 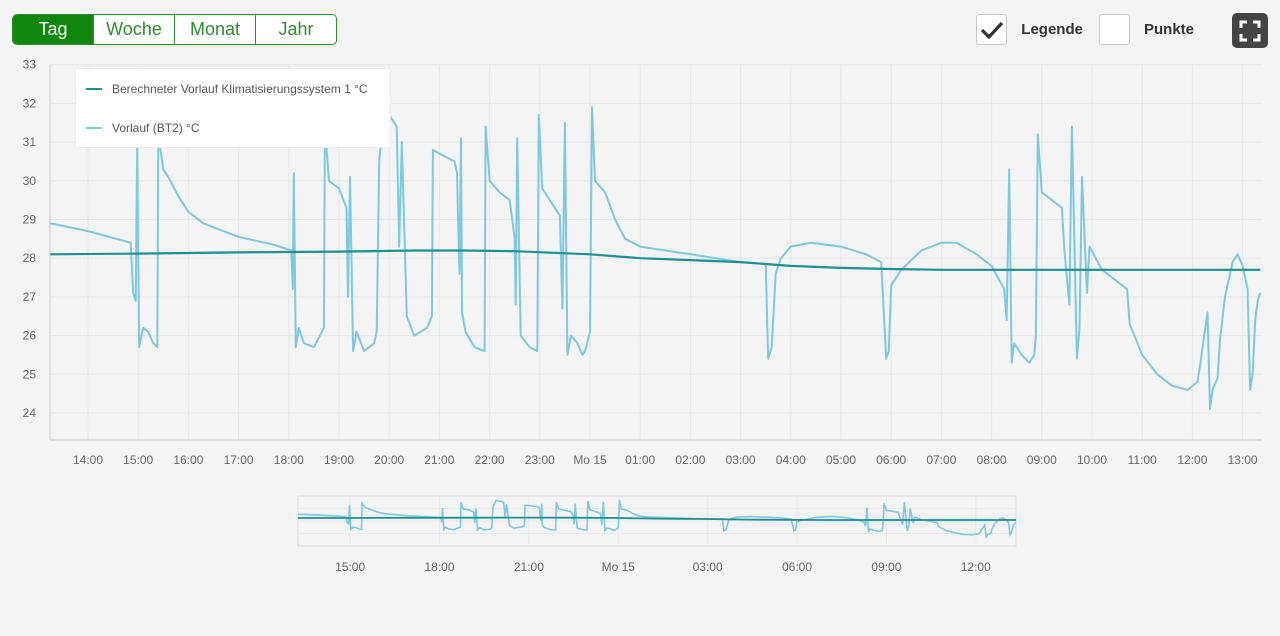 I want to click on range-button-tag: Tag, so click(x=53, y=29).